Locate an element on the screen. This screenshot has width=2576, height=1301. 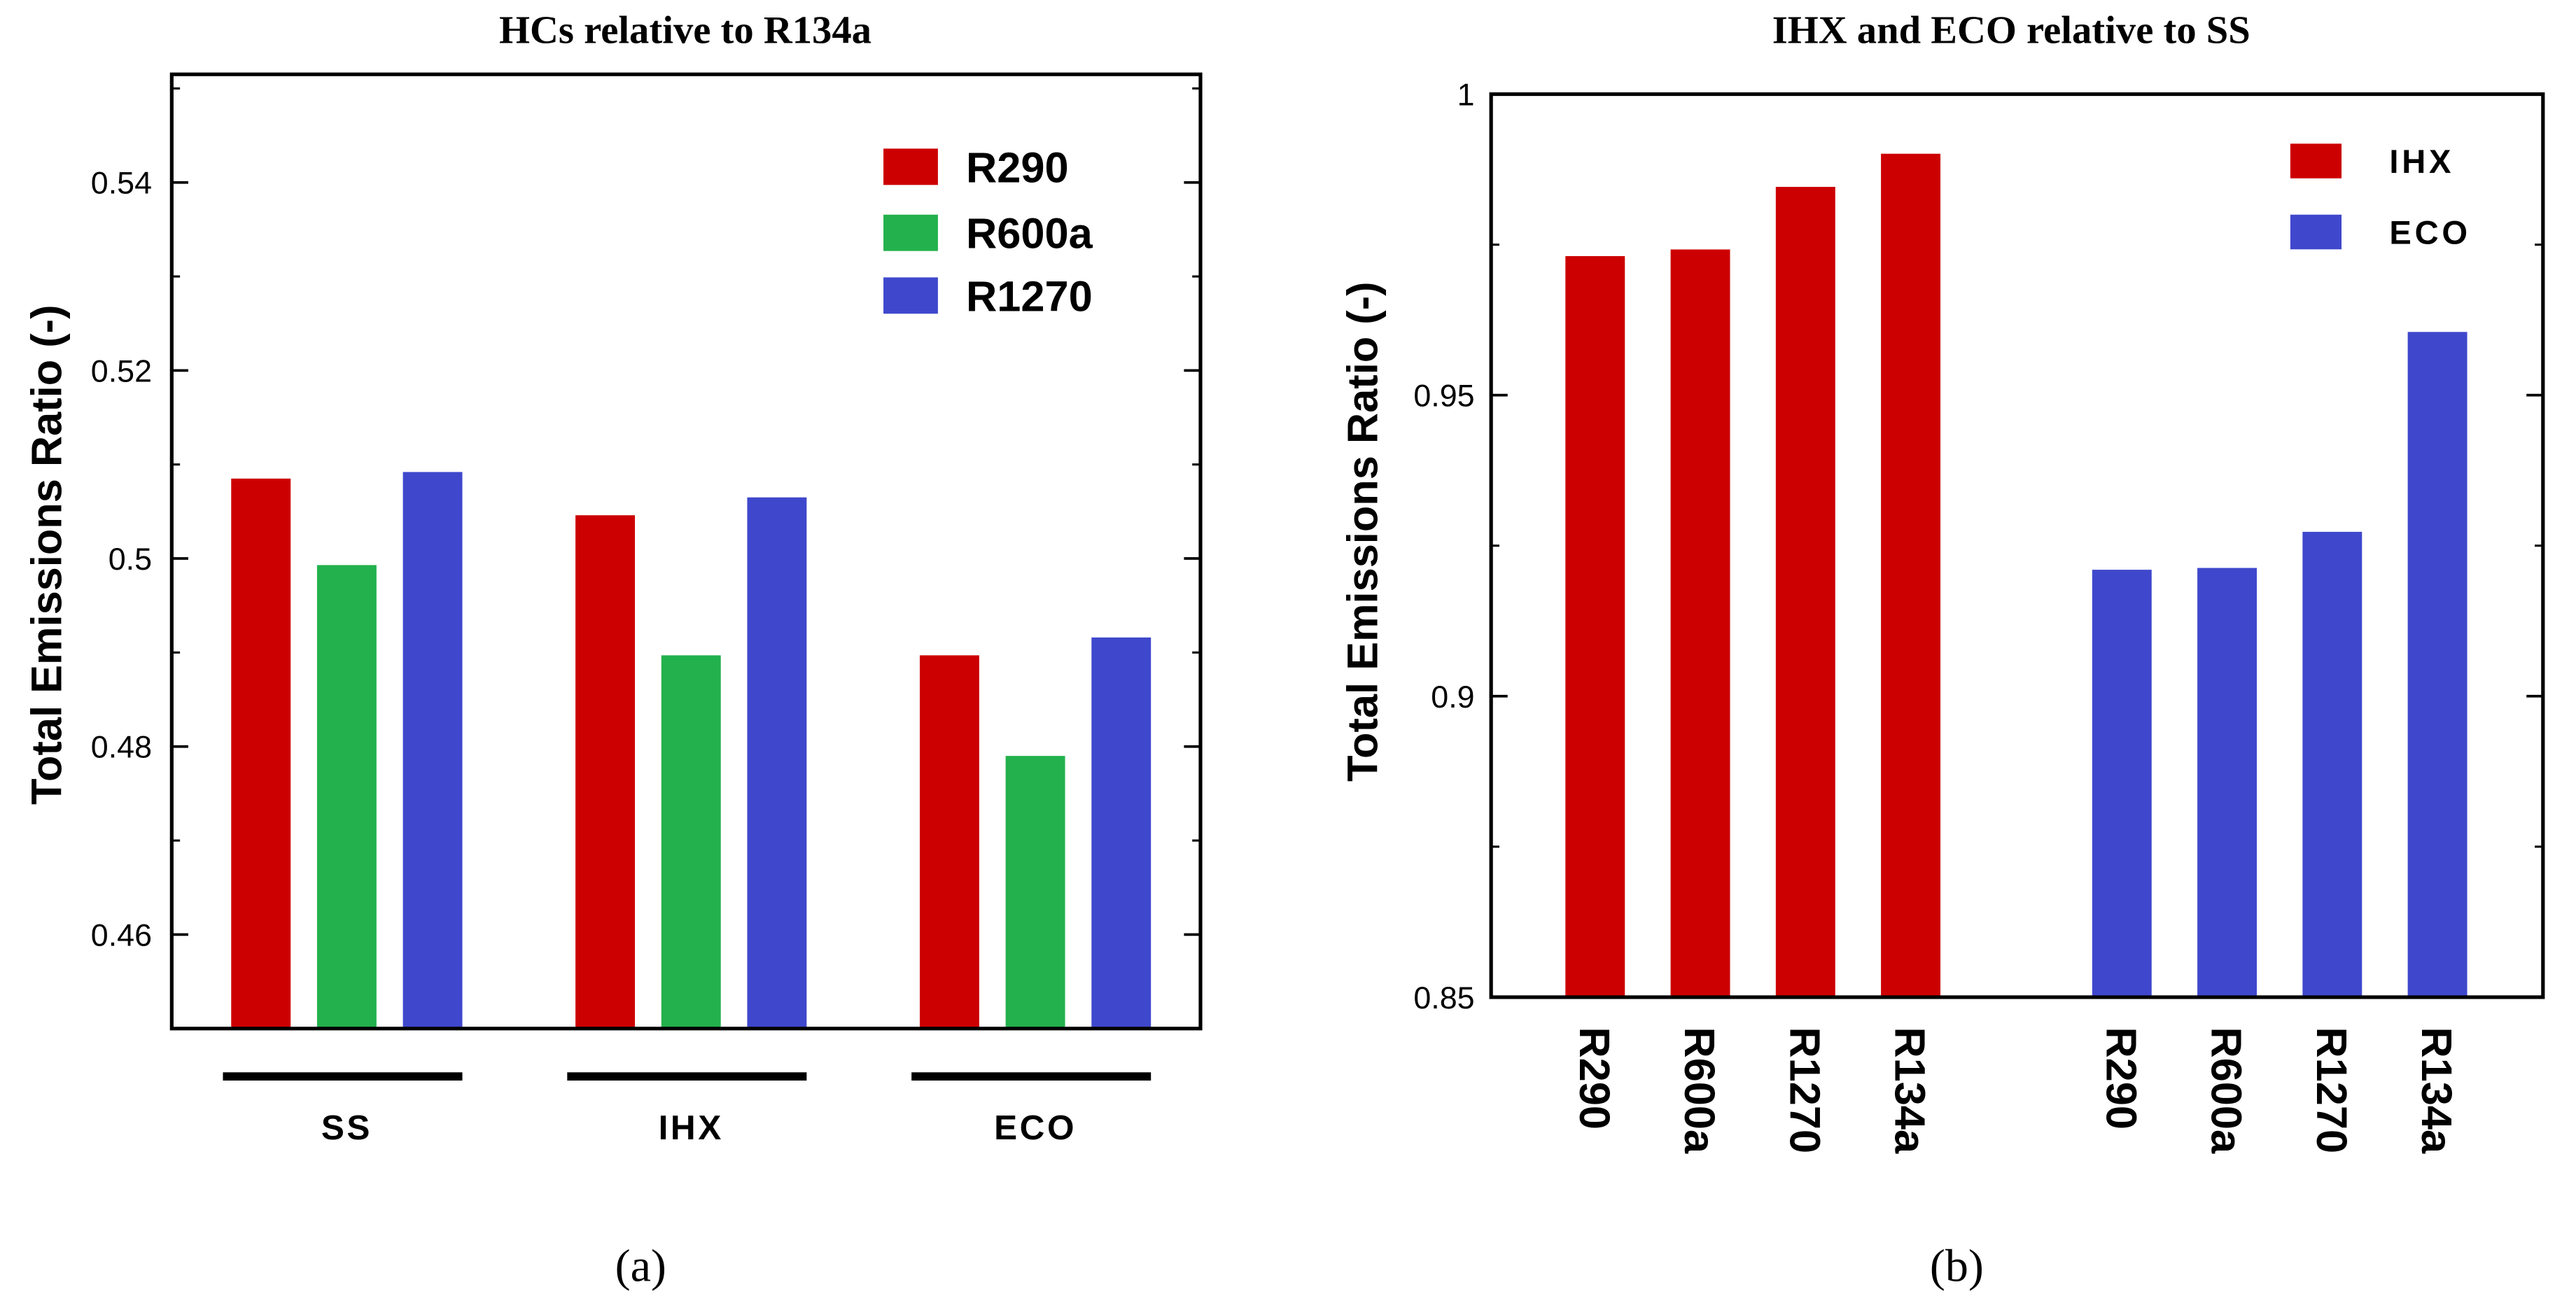
x-tick-label-eco-r1270: R1270 is located at coordinates (2332, 1090).